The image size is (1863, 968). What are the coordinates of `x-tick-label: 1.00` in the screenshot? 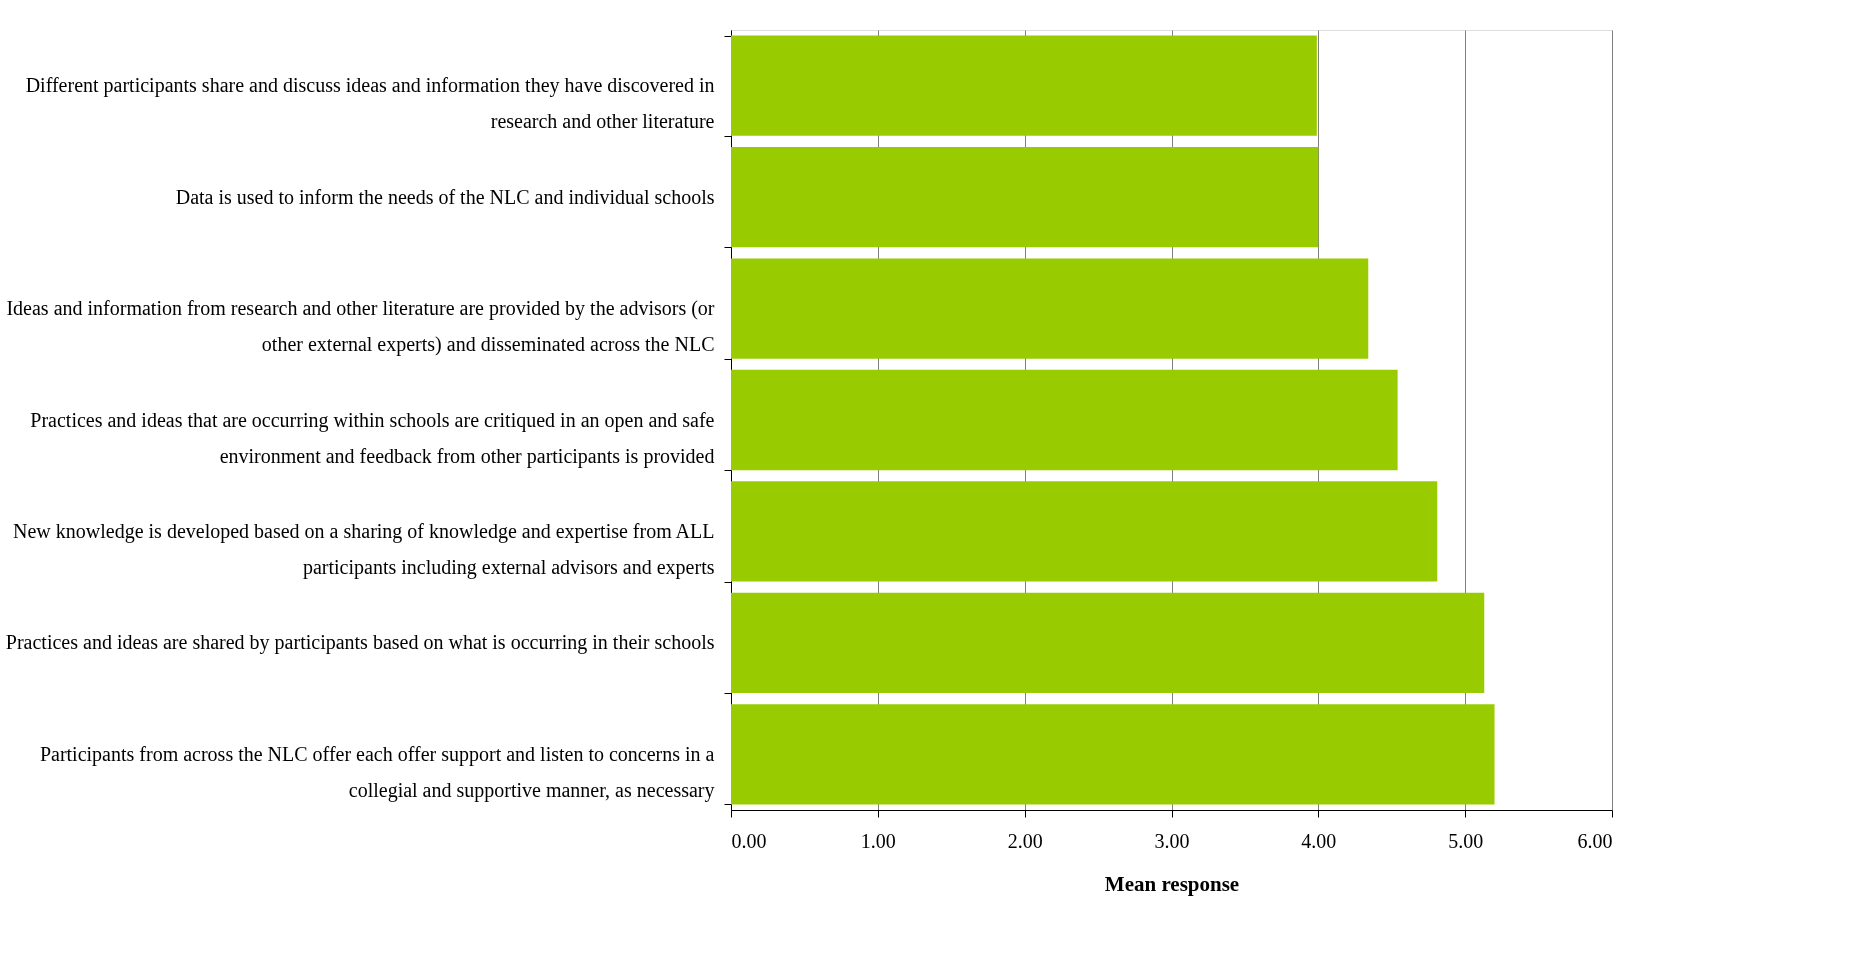 It's located at (878, 840).